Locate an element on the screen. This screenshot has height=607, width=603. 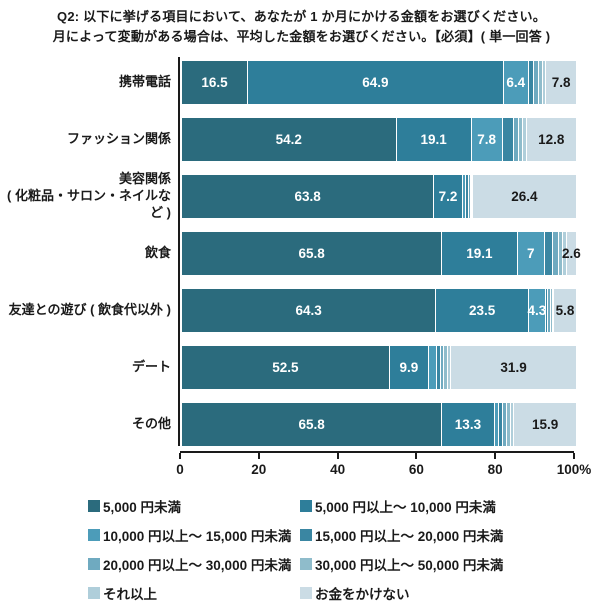
value-label: 7.2 is located at coordinates (448, 196).